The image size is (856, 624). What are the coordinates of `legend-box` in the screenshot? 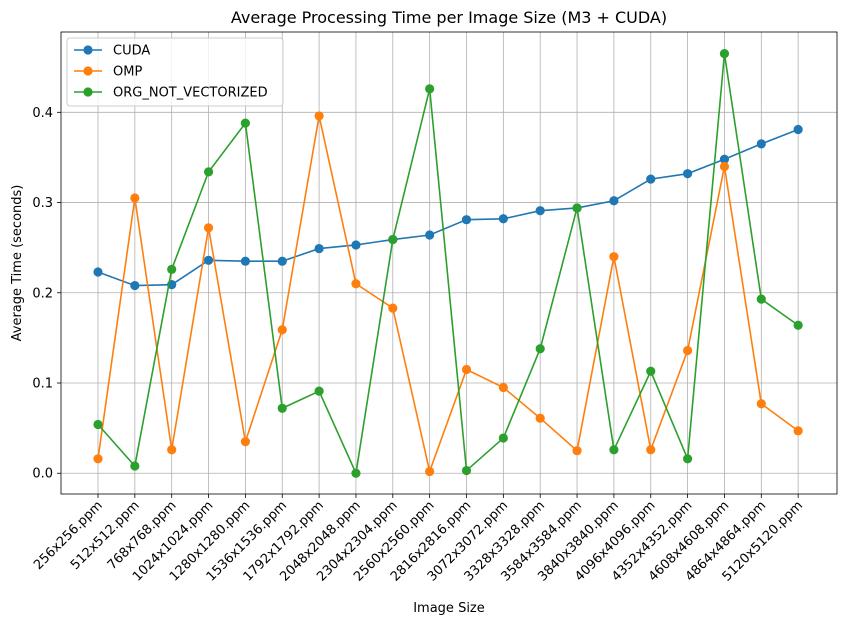 It's located at (175, 72).